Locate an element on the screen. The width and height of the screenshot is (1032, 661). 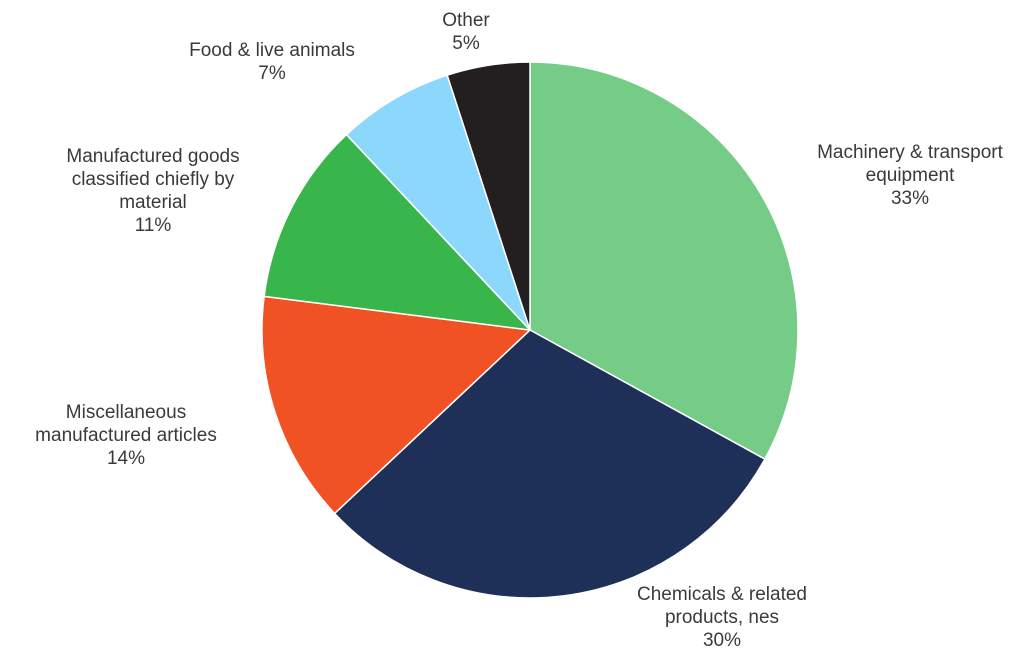
slice-label: Machinery & transport equipment 33% is located at coordinates (910, 175).